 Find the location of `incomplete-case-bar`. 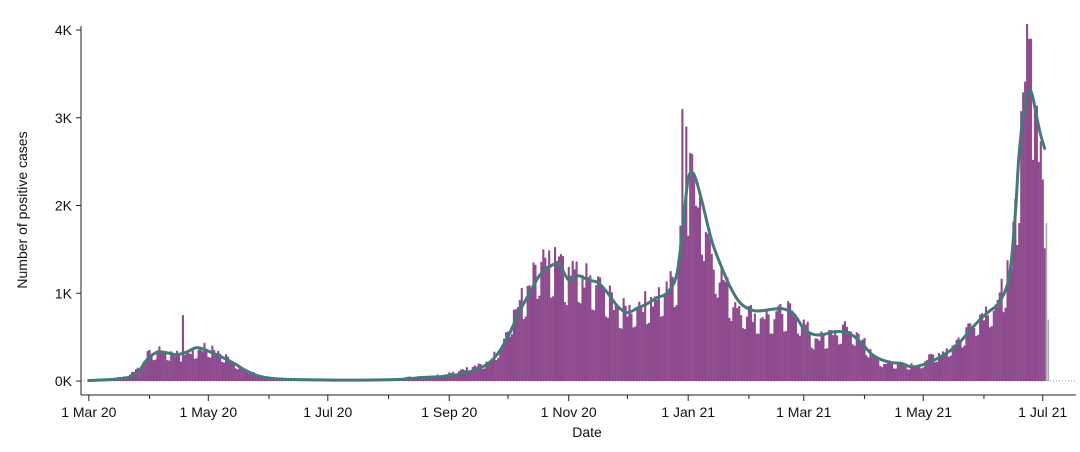

incomplete-case-bar is located at coordinates (1046, 302).